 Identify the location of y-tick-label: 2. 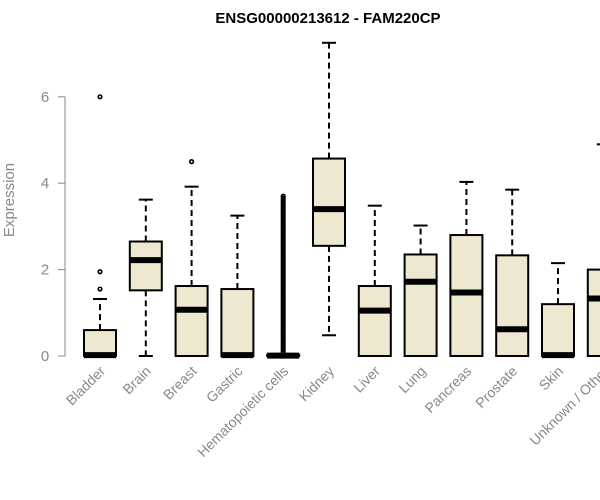
(45, 270).